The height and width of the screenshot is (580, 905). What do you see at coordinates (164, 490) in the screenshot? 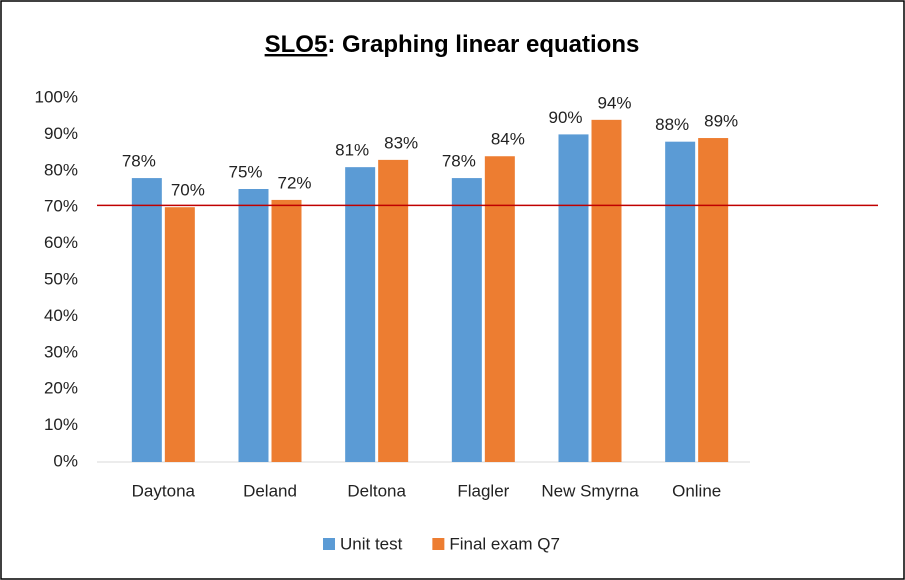
I see `x-tick-label: Daytona` at bounding box center [164, 490].